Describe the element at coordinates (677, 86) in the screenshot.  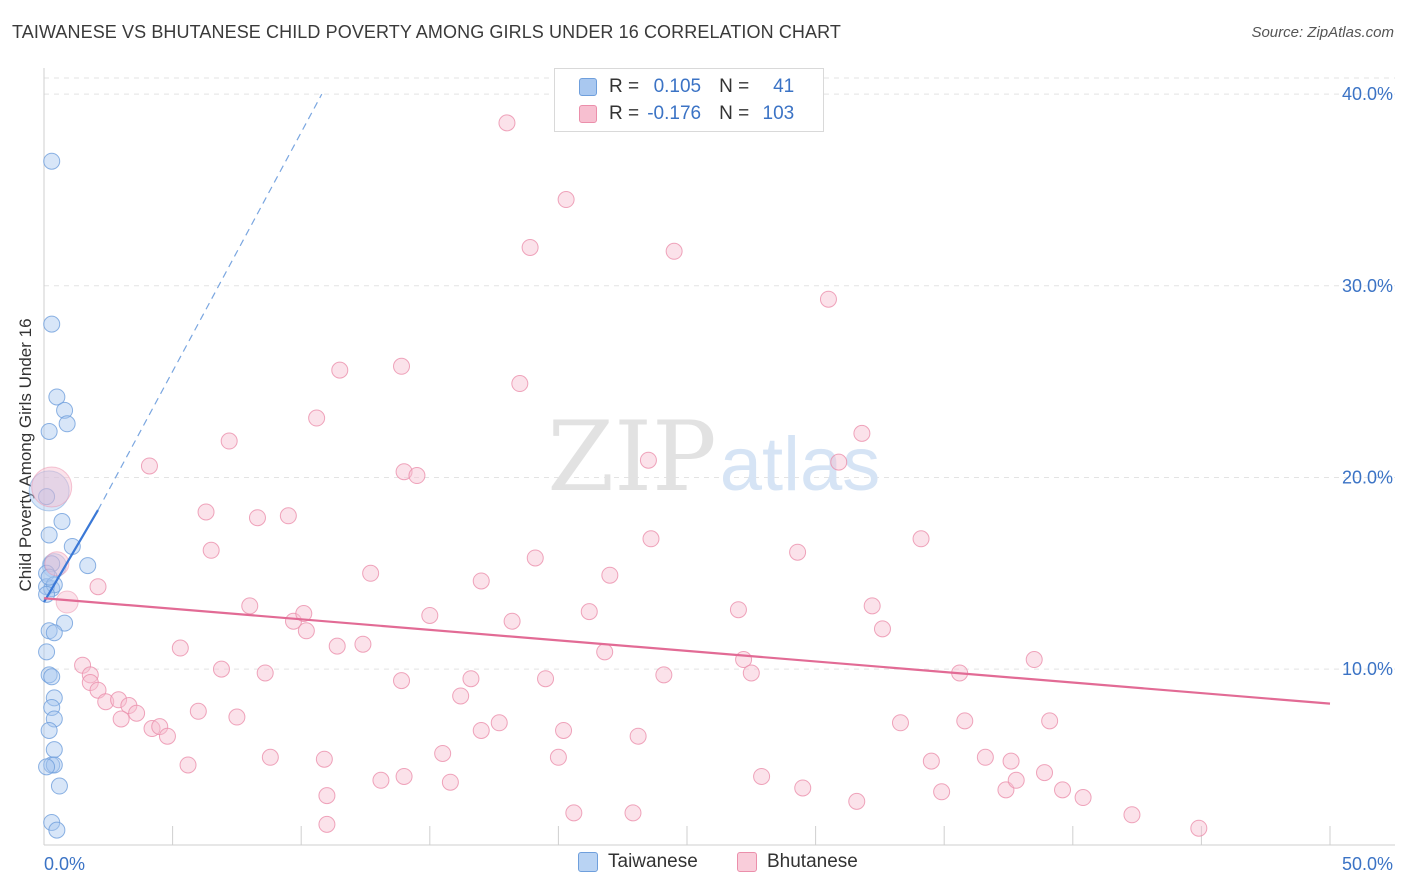
I see `legend-r-value: 0.105` at that location.